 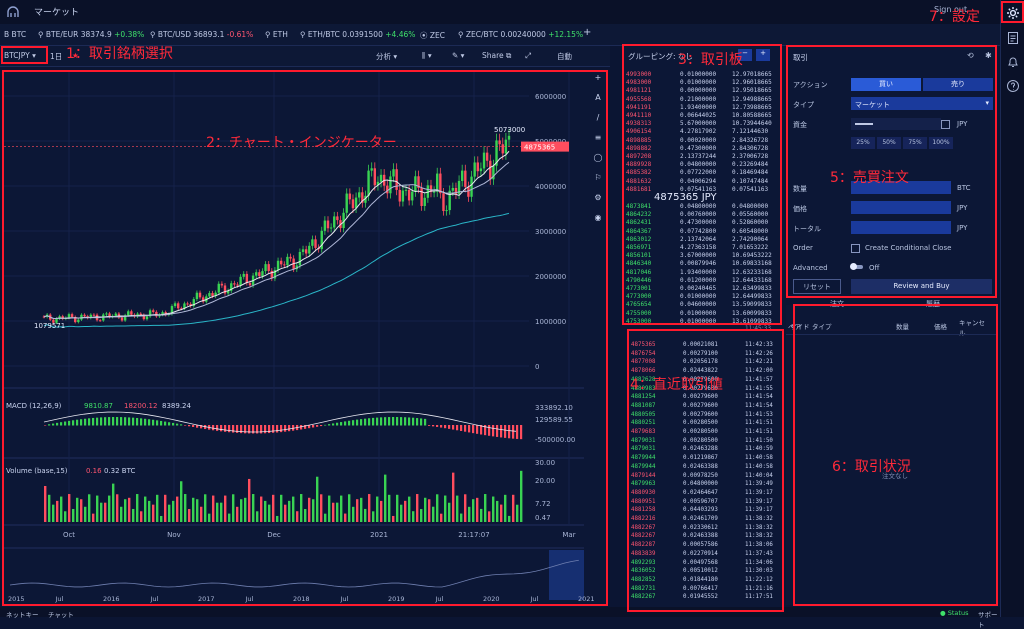 I want to click on ask-row: 4897208 2.13737244 2.37006728, so click(x=702, y=157).